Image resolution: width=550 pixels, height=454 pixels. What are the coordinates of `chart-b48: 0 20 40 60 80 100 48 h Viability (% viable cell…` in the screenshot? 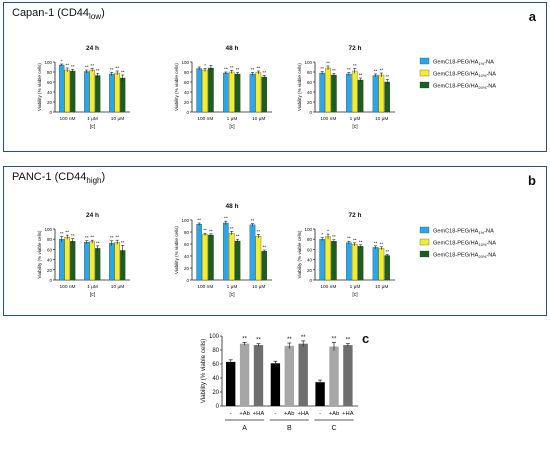 It's located at (223, 250).